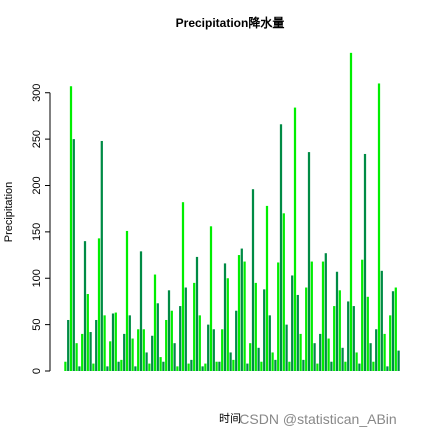 This screenshot has height=444, width=439. I want to click on y-axis-label: Precipitation, so click(9, 212).